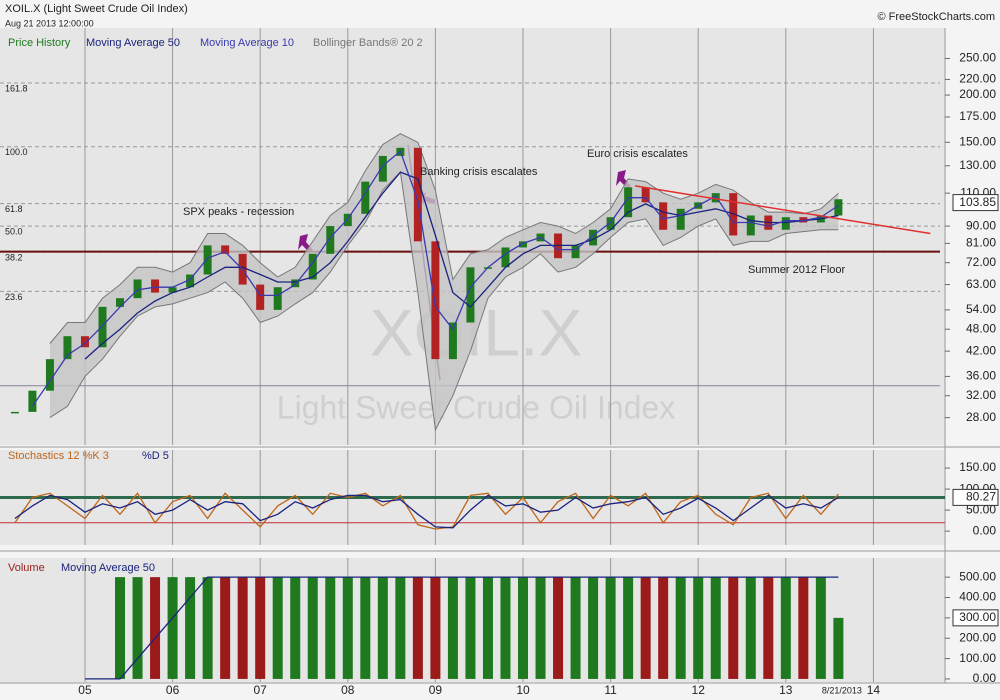 The image size is (1000, 700). I want to click on x-tick-label: 10, so click(523, 690).